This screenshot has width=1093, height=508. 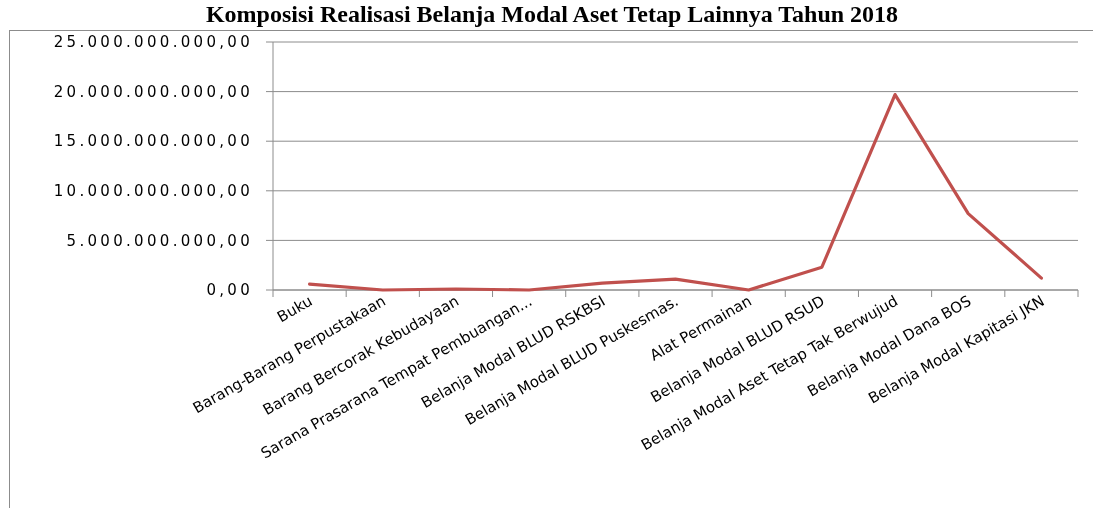 What do you see at coordinates (153, 141) in the screenshot?
I see `y-tick-label: 15.000.000.000,00` at bounding box center [153, 141].